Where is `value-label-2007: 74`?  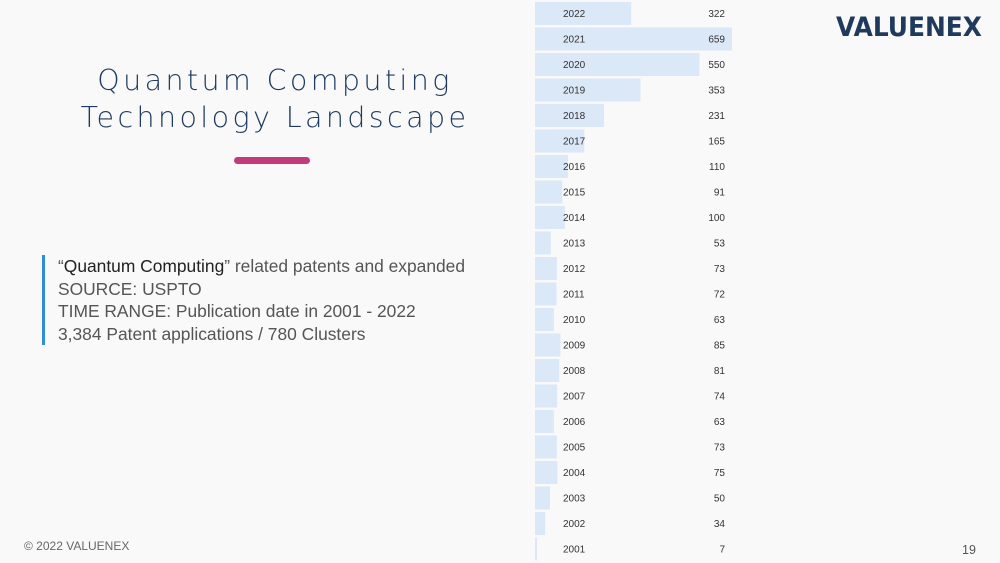
value-label-2007: 74 is located at coordinates (720, 397).